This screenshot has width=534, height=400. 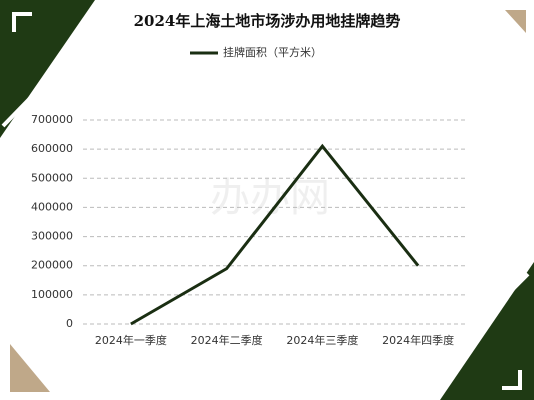 I want to click on y-tick-label: 700000, so click(x=52, y=119).